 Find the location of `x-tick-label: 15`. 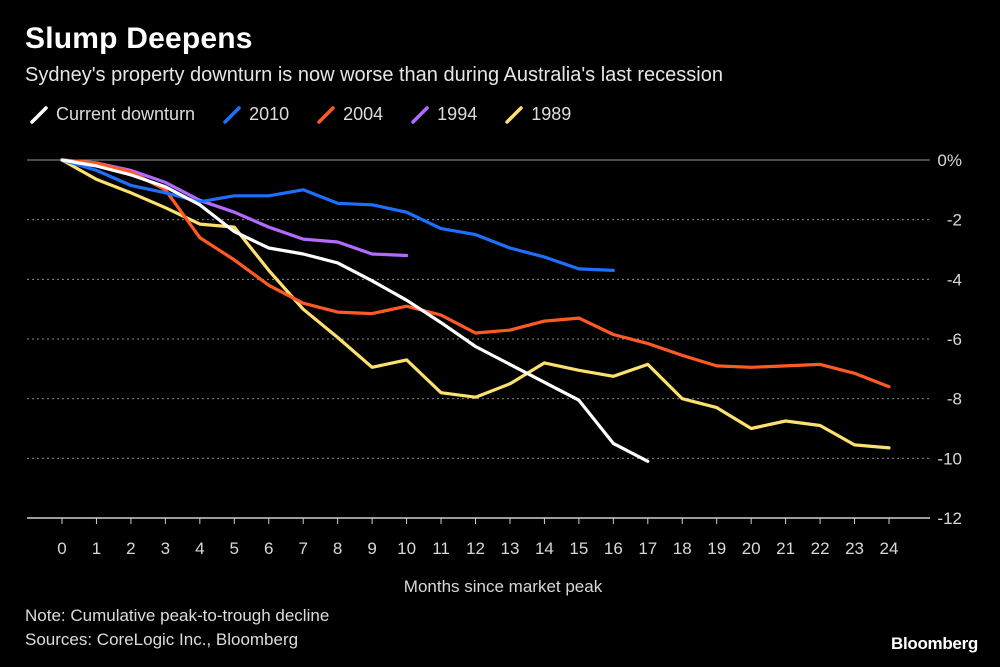

x-tick-label: 15 is located at coordinates (578, 548).